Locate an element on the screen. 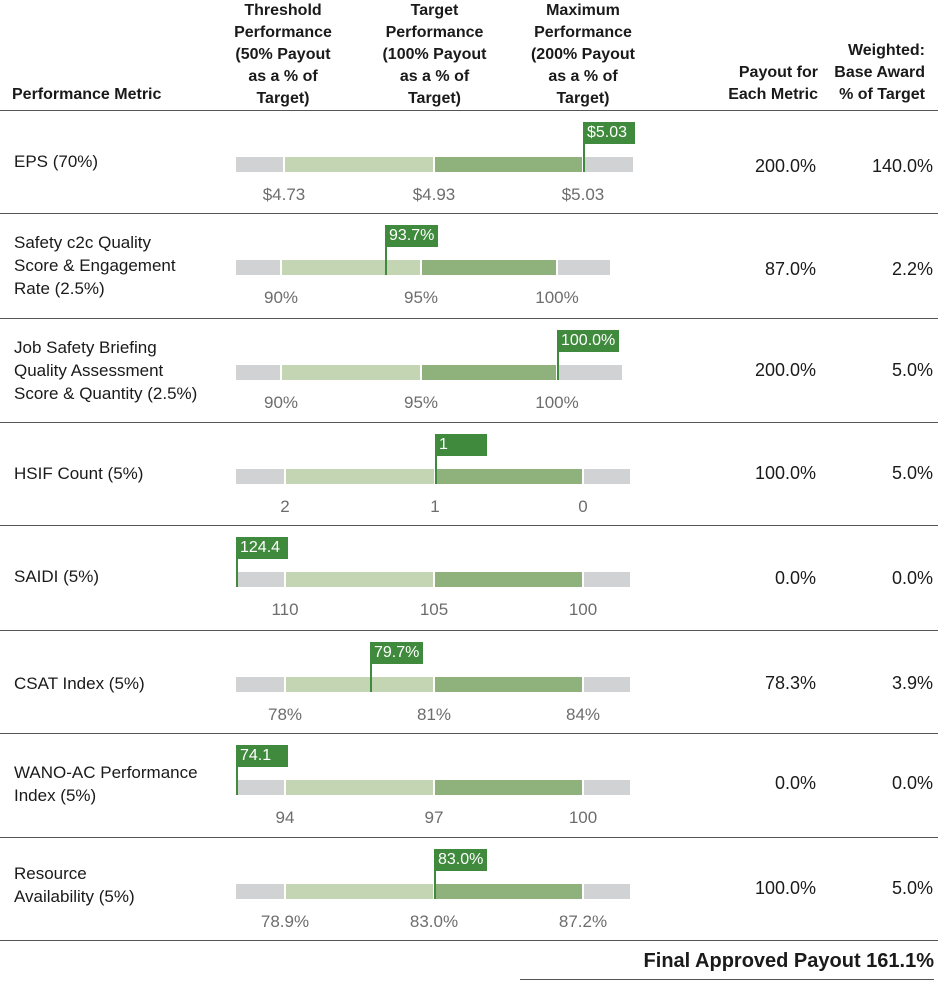  maximum-value: 0 is located at coordinates (583, 506).